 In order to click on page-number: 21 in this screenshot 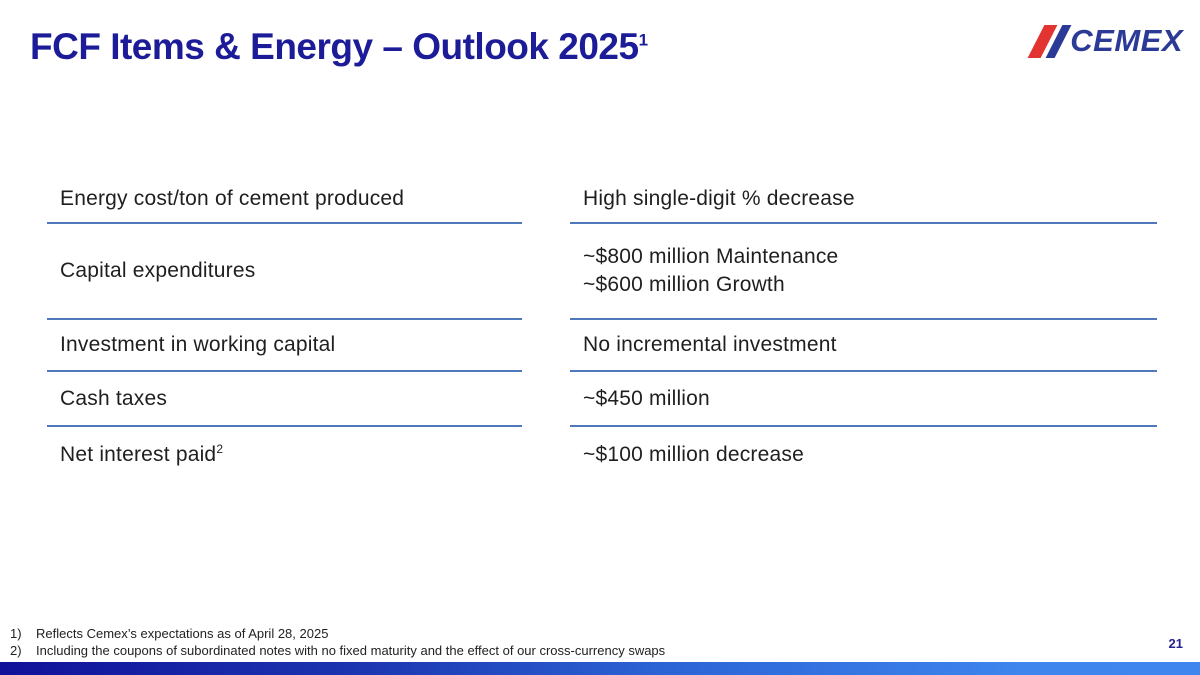, I will do `click(1175, 643)`.